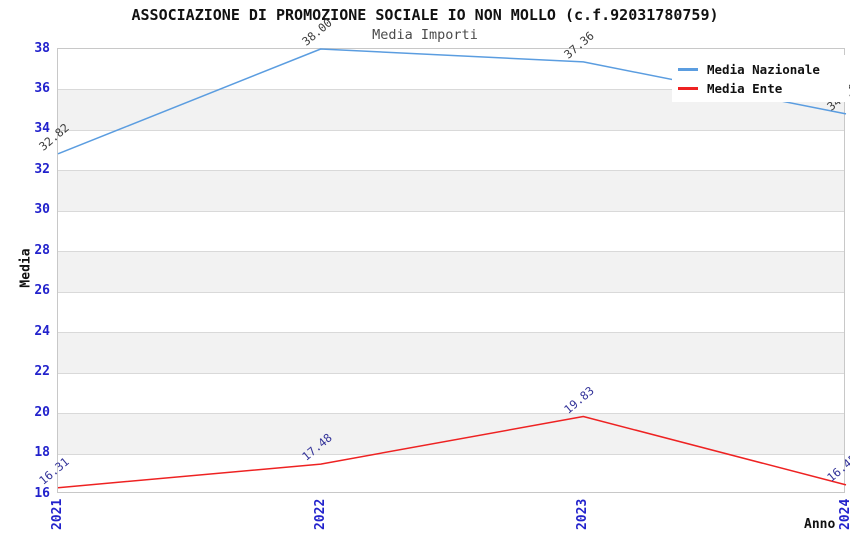 This screenshot has height=550, width=850. I want to click on legend-item: Media Nazionale, so click(763, 69).